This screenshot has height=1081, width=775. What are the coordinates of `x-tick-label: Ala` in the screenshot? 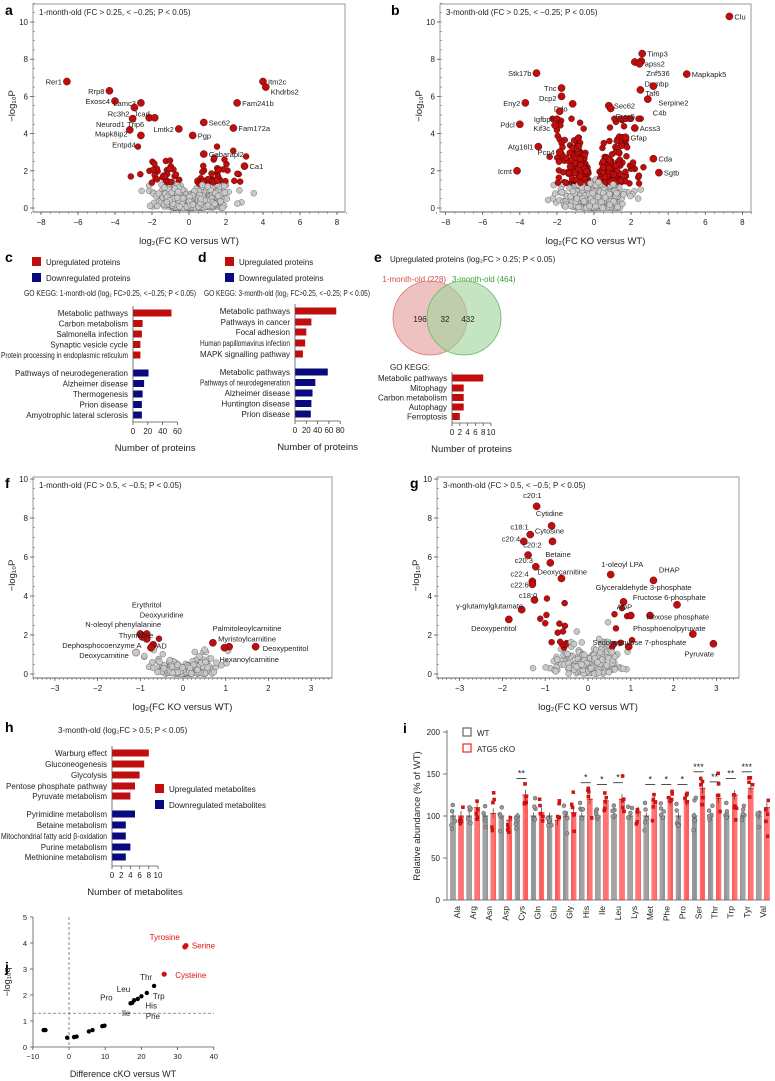 It's located at (457, 912).